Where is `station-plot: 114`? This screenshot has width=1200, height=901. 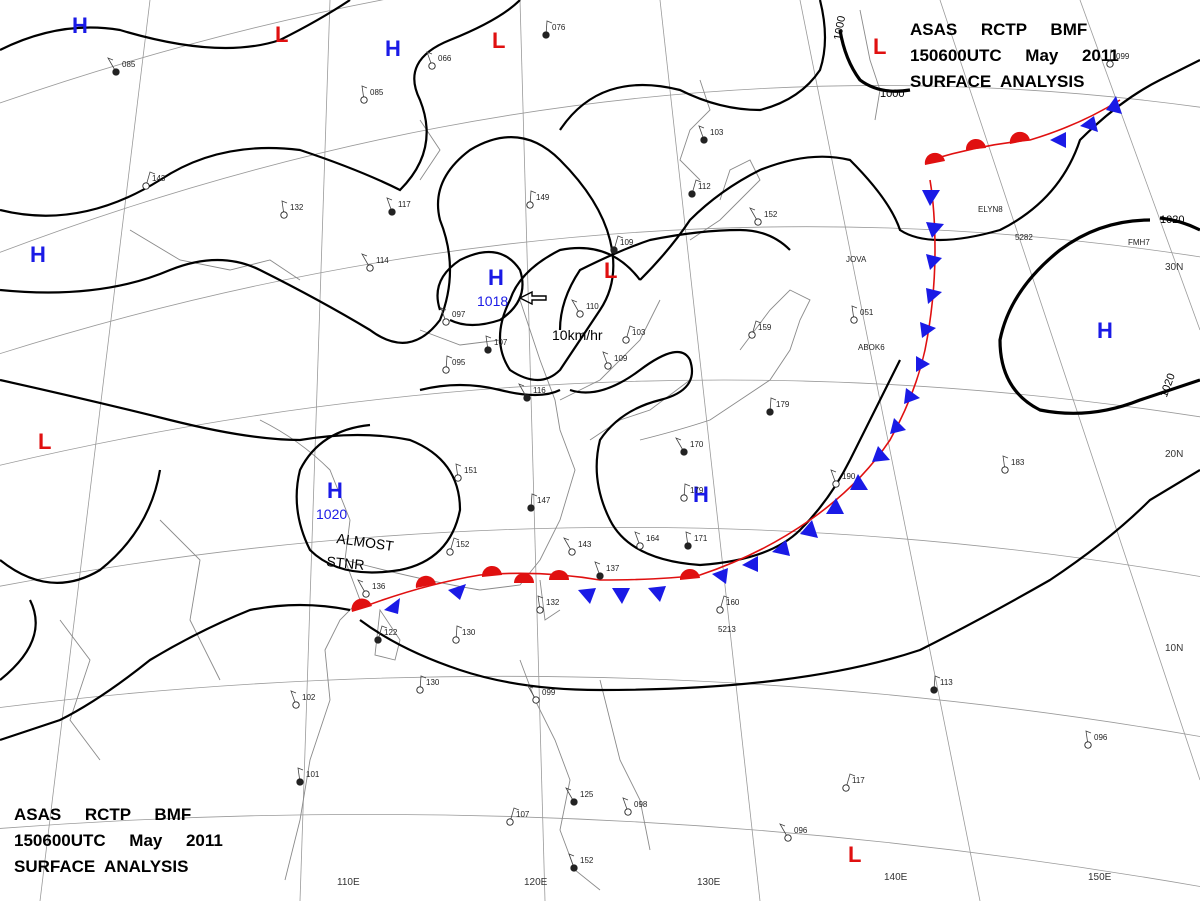 station-plot: 114 is located at coordinates (375, 262).